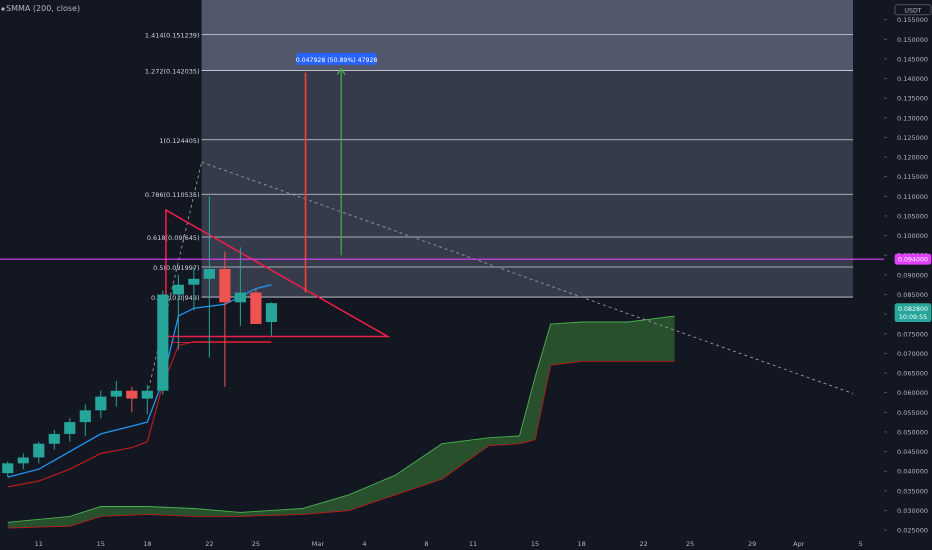 This screenshot has height=550, width=932. What do you see at coordinates (861, 544) in the screenshot?
I see `x-tick-label: 5` at bounding box center [861, 544].